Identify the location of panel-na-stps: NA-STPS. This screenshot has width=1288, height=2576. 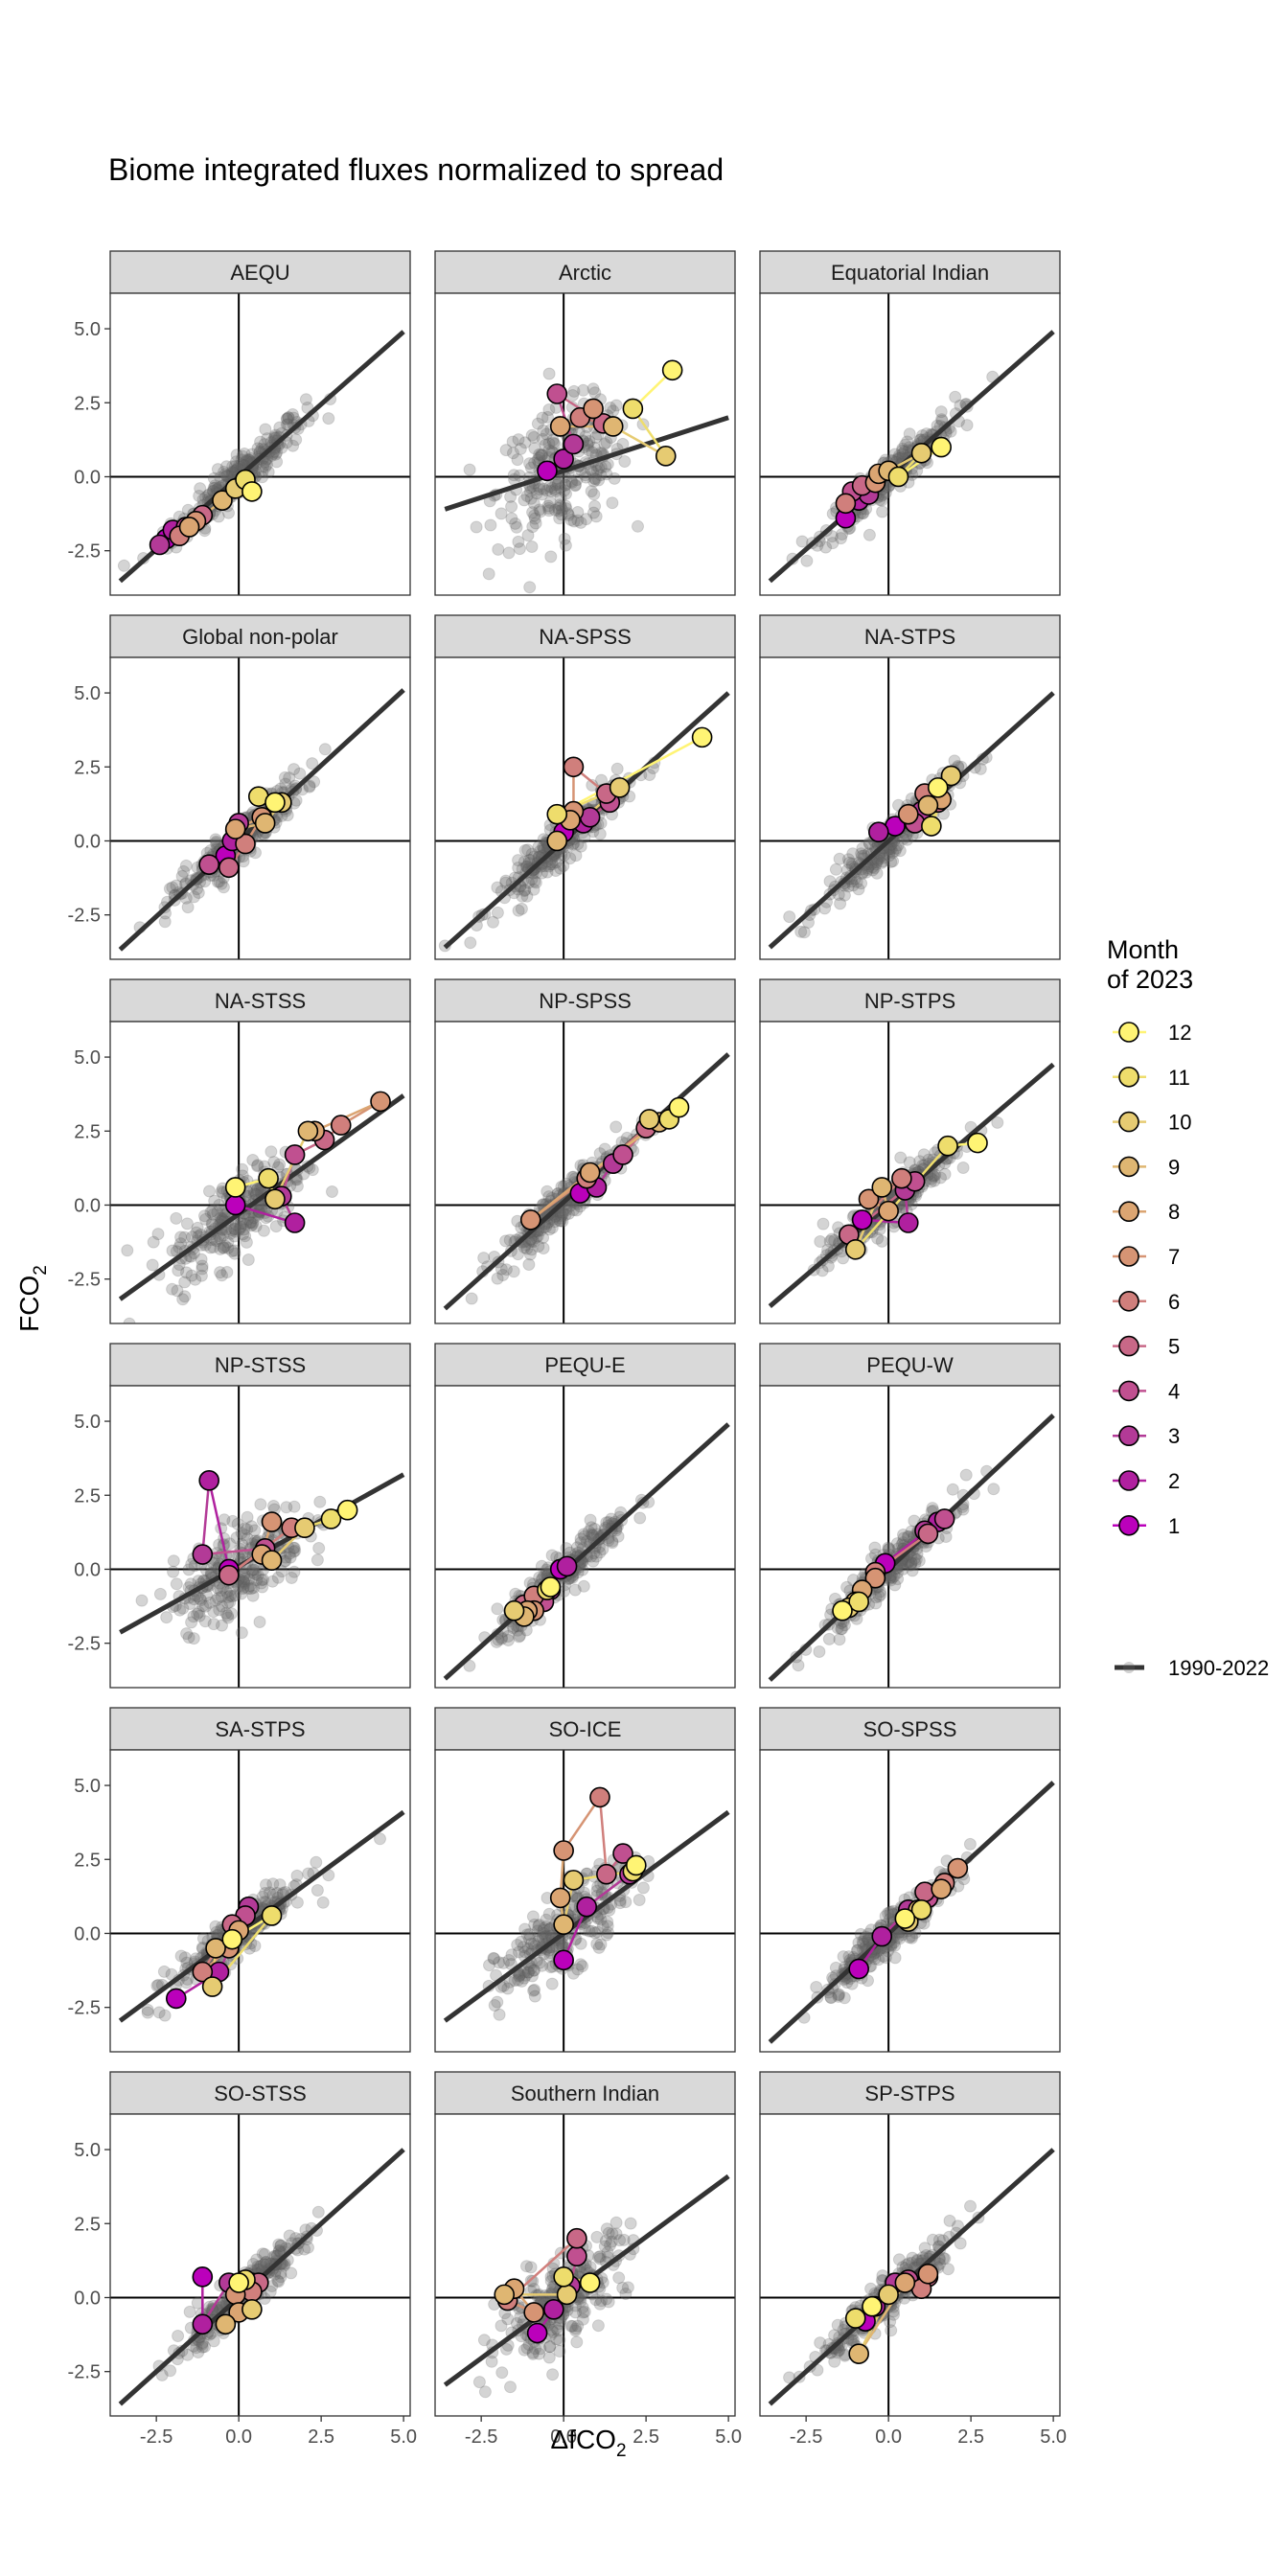
(910, 787).